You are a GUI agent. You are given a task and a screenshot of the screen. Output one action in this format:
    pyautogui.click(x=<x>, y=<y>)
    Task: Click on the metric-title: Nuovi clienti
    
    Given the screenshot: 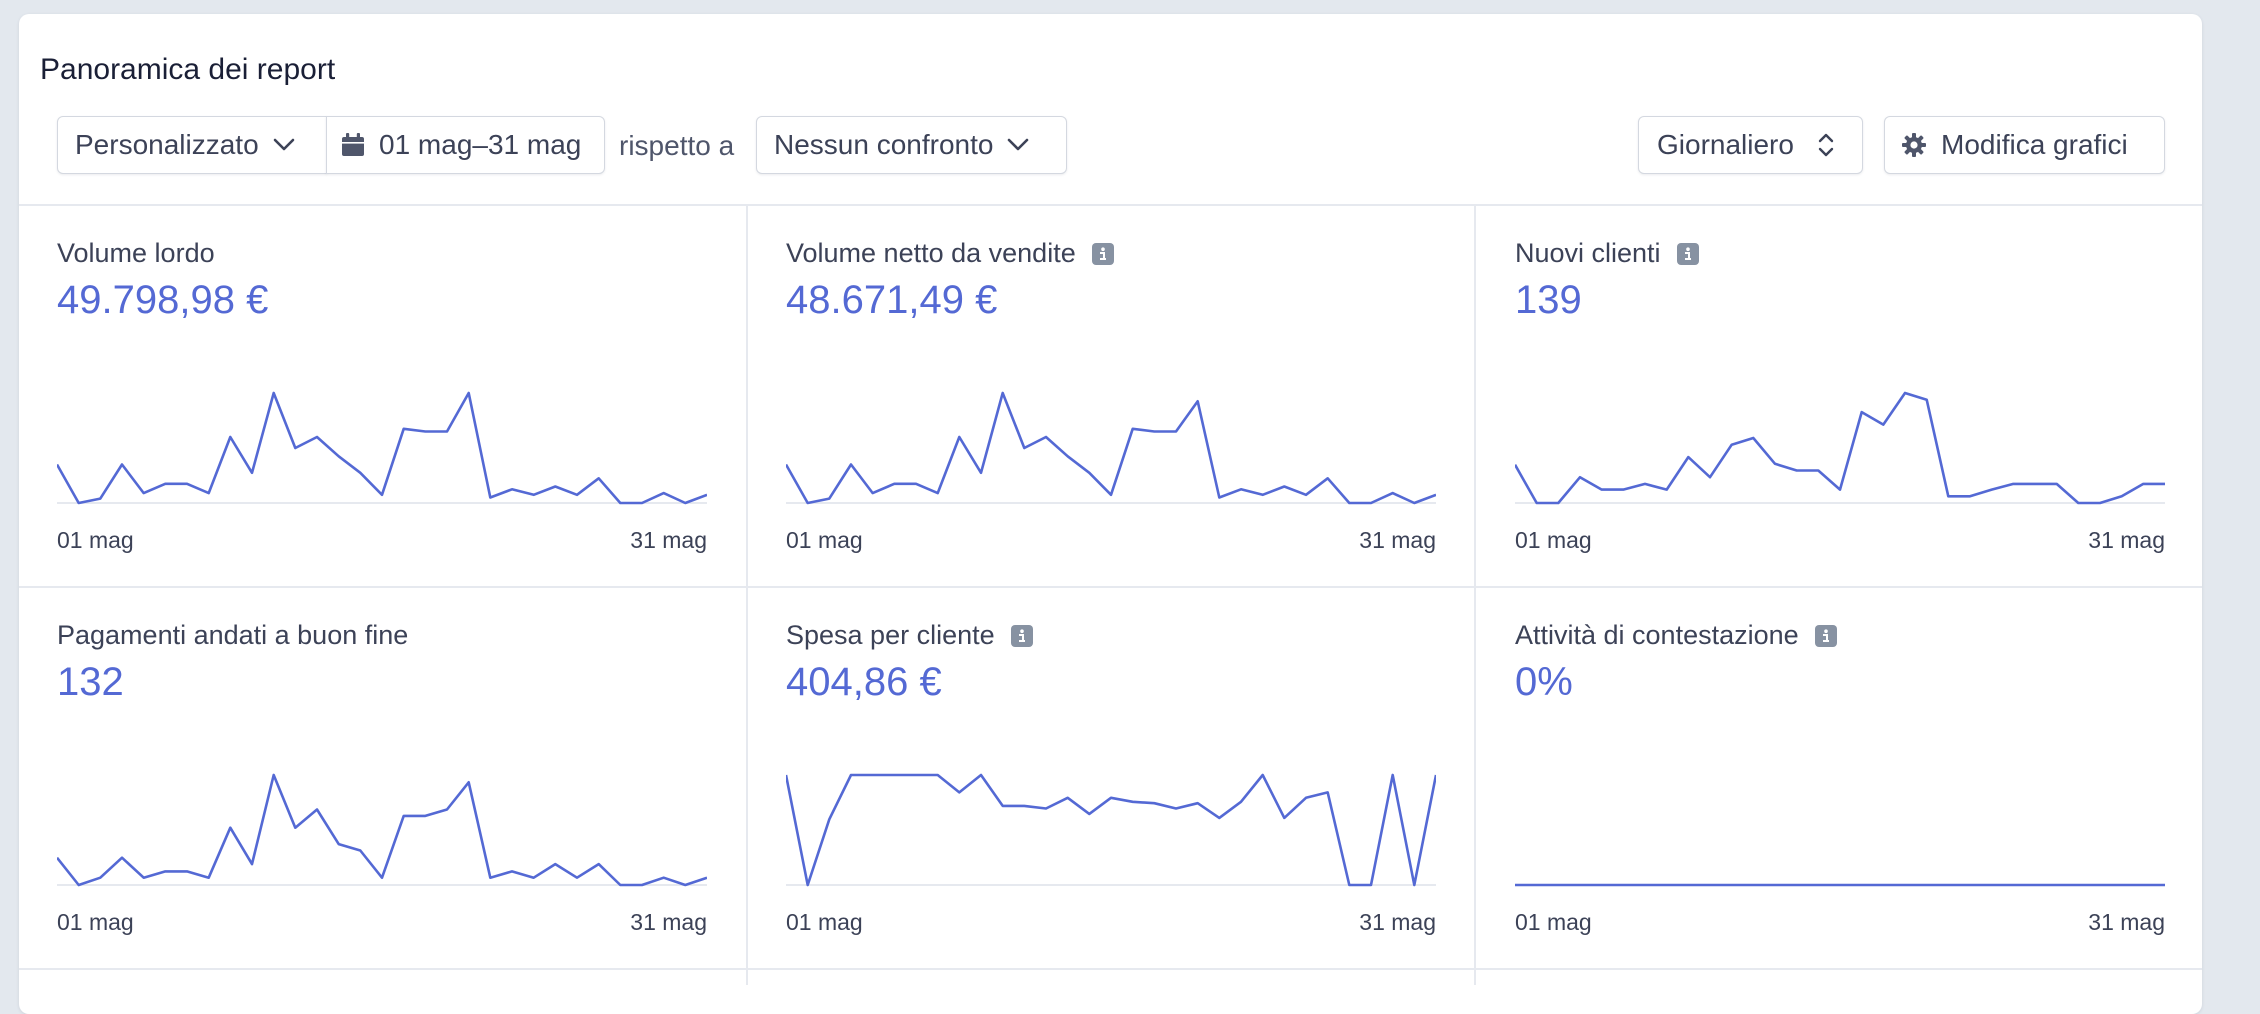 What is the action you would take?
    pyautogui.click(x=1607, y=253)
    